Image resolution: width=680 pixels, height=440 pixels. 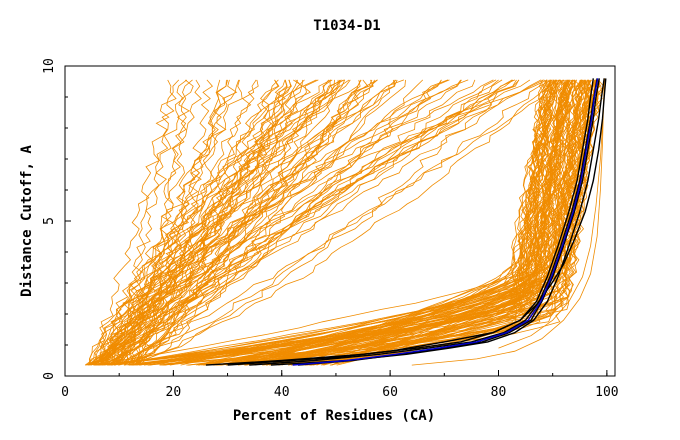 I want to click on x-tick-label: 0, so click(x=65, y=392).